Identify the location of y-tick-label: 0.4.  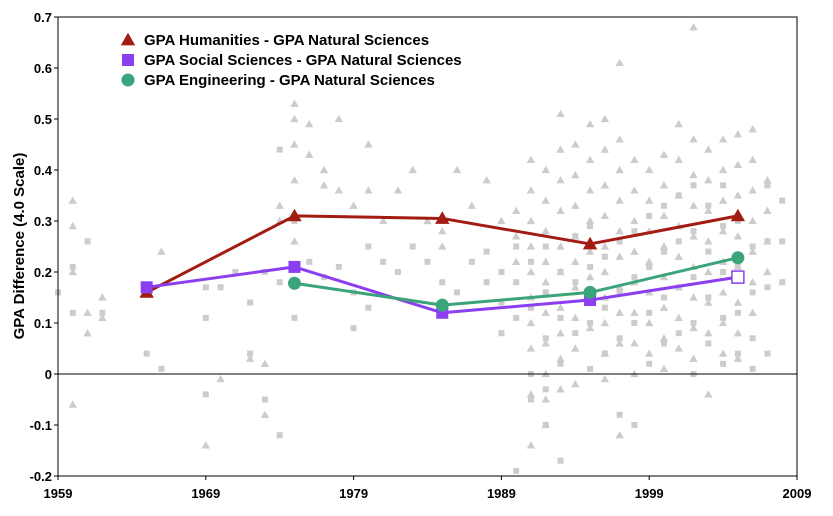
(43, 170).